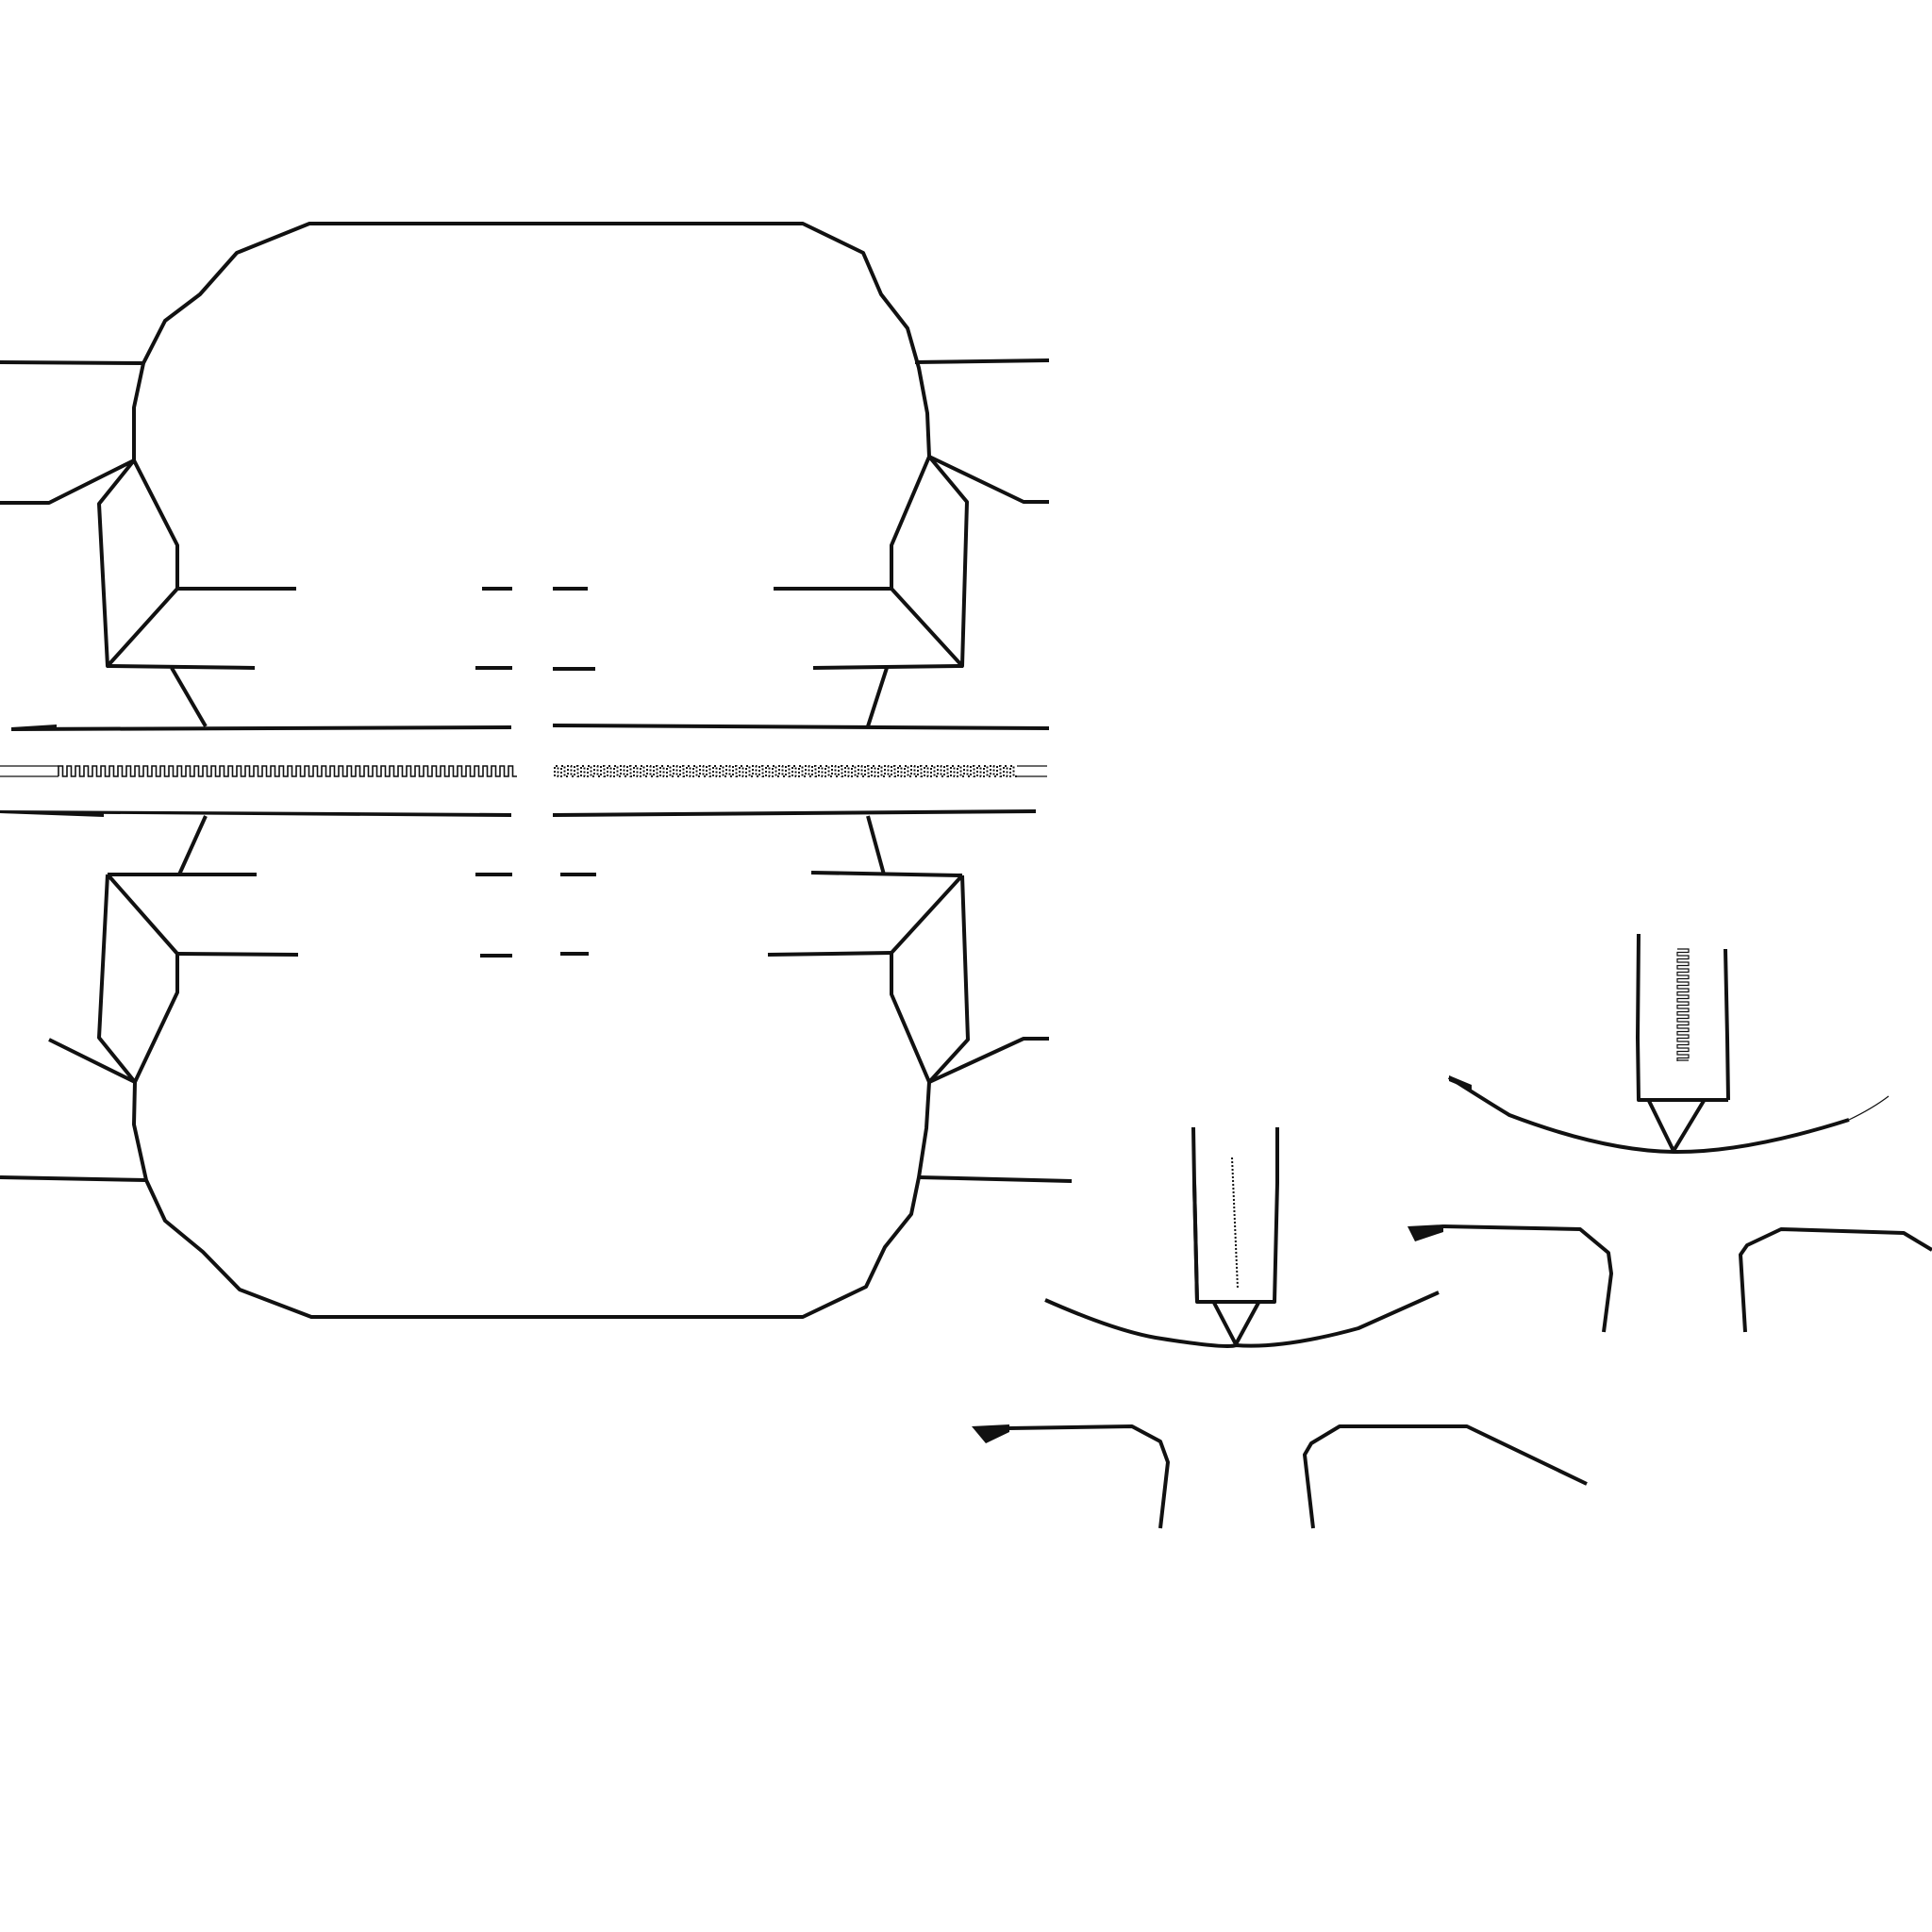 The width and height of the screenshot is (1932, 1932). I want to click on nozzle-right-cavity-curve, so click(1648, 1115).